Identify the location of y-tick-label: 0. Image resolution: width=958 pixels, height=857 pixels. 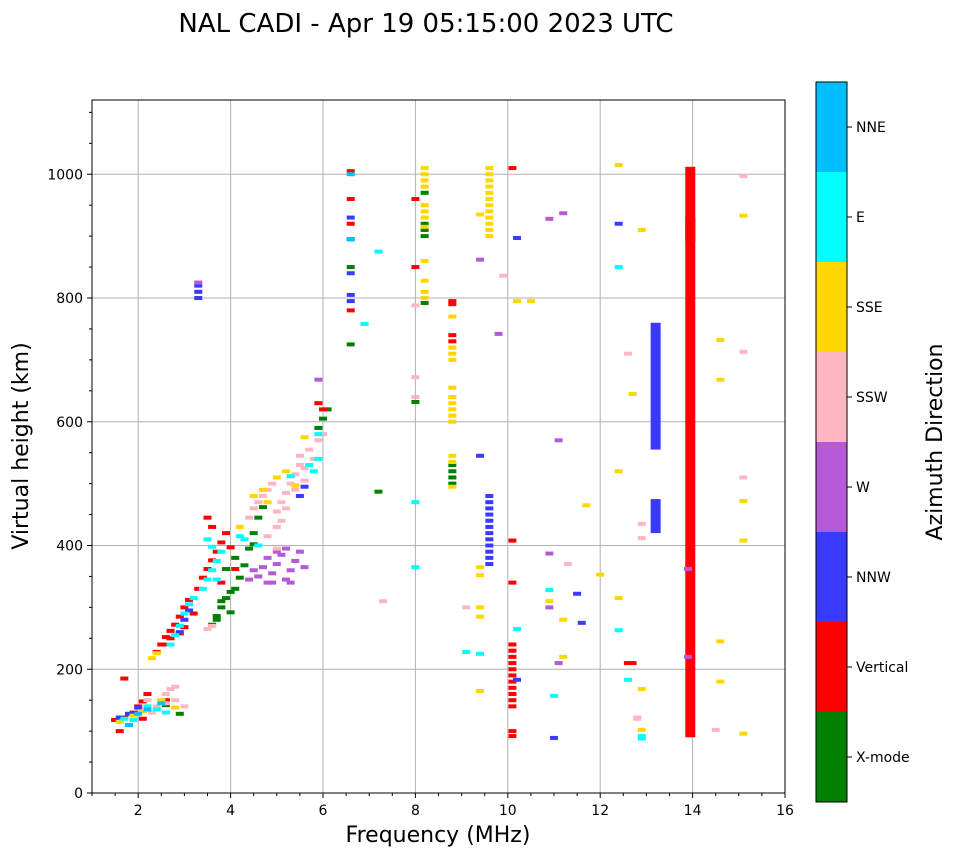
(78, 794).